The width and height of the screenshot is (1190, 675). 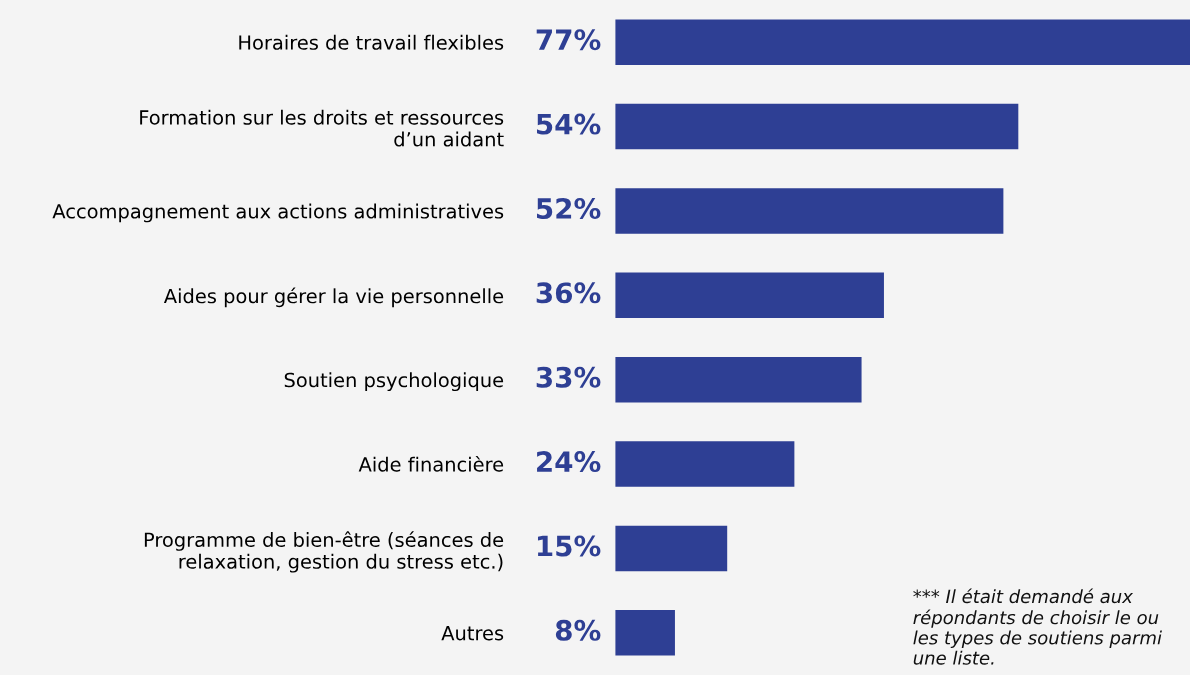 I want to click on data-label: 36%, so click(x=568, y=293).